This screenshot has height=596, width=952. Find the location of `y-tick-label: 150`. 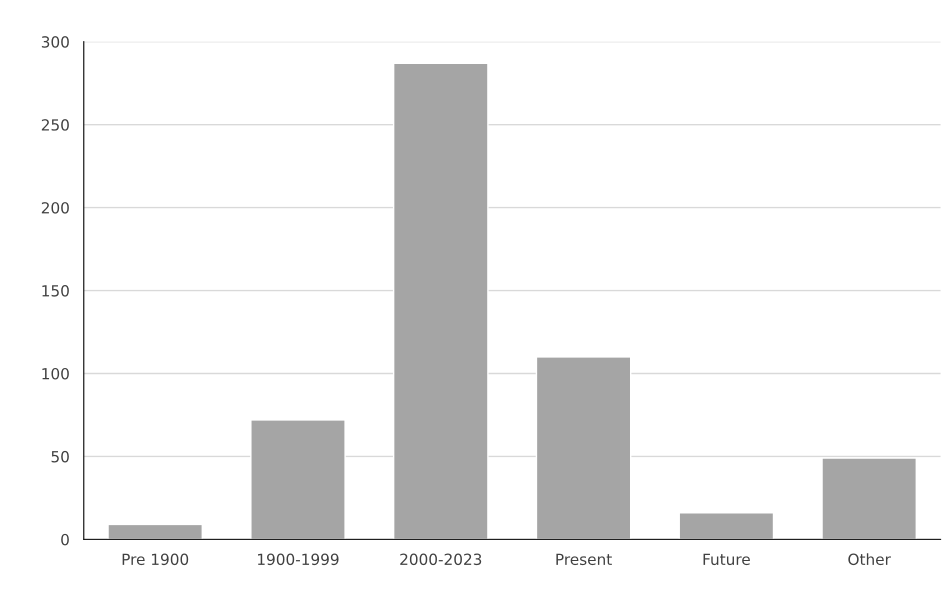

y-tick-label: 150 is located at coordinates (55, 291).